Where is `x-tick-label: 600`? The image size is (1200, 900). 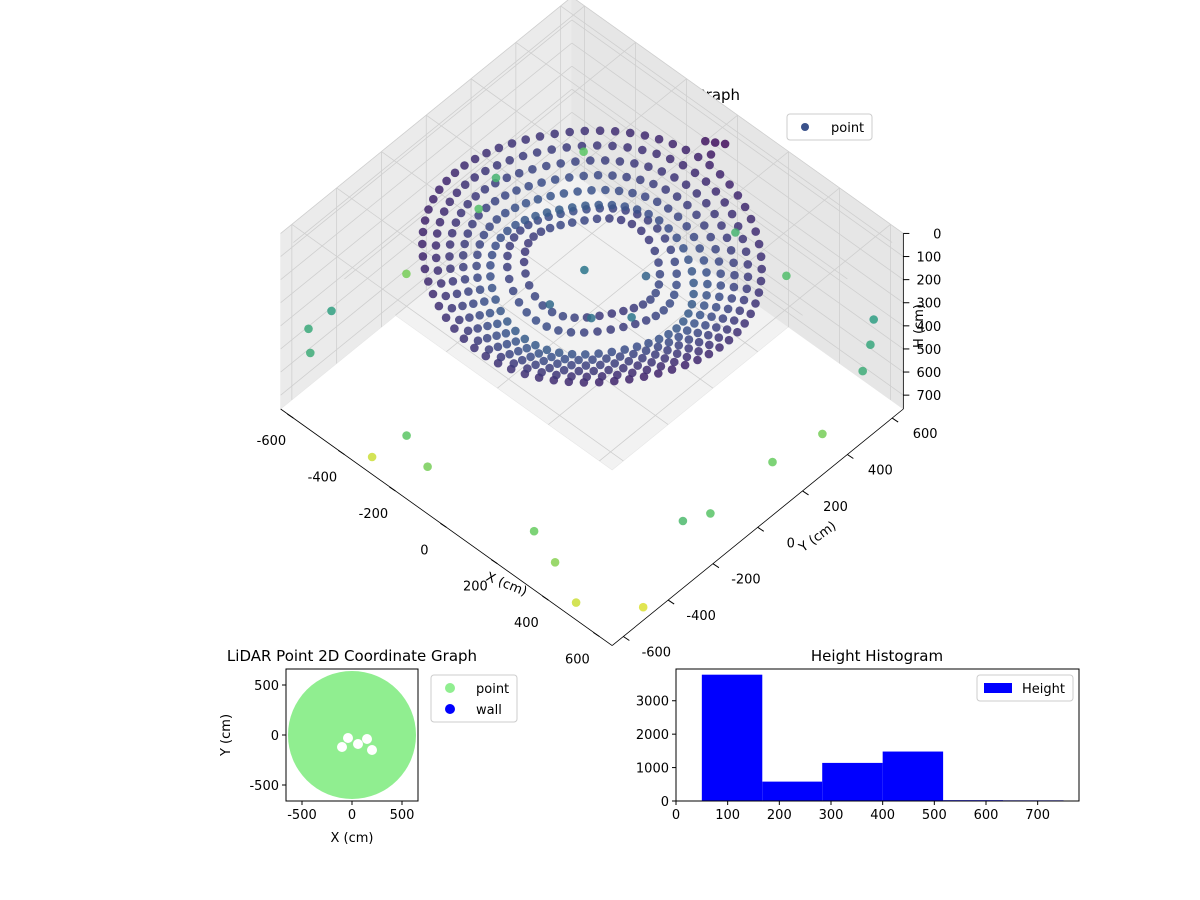 x-tick-label: 600 is located at coordinates (577, 660).